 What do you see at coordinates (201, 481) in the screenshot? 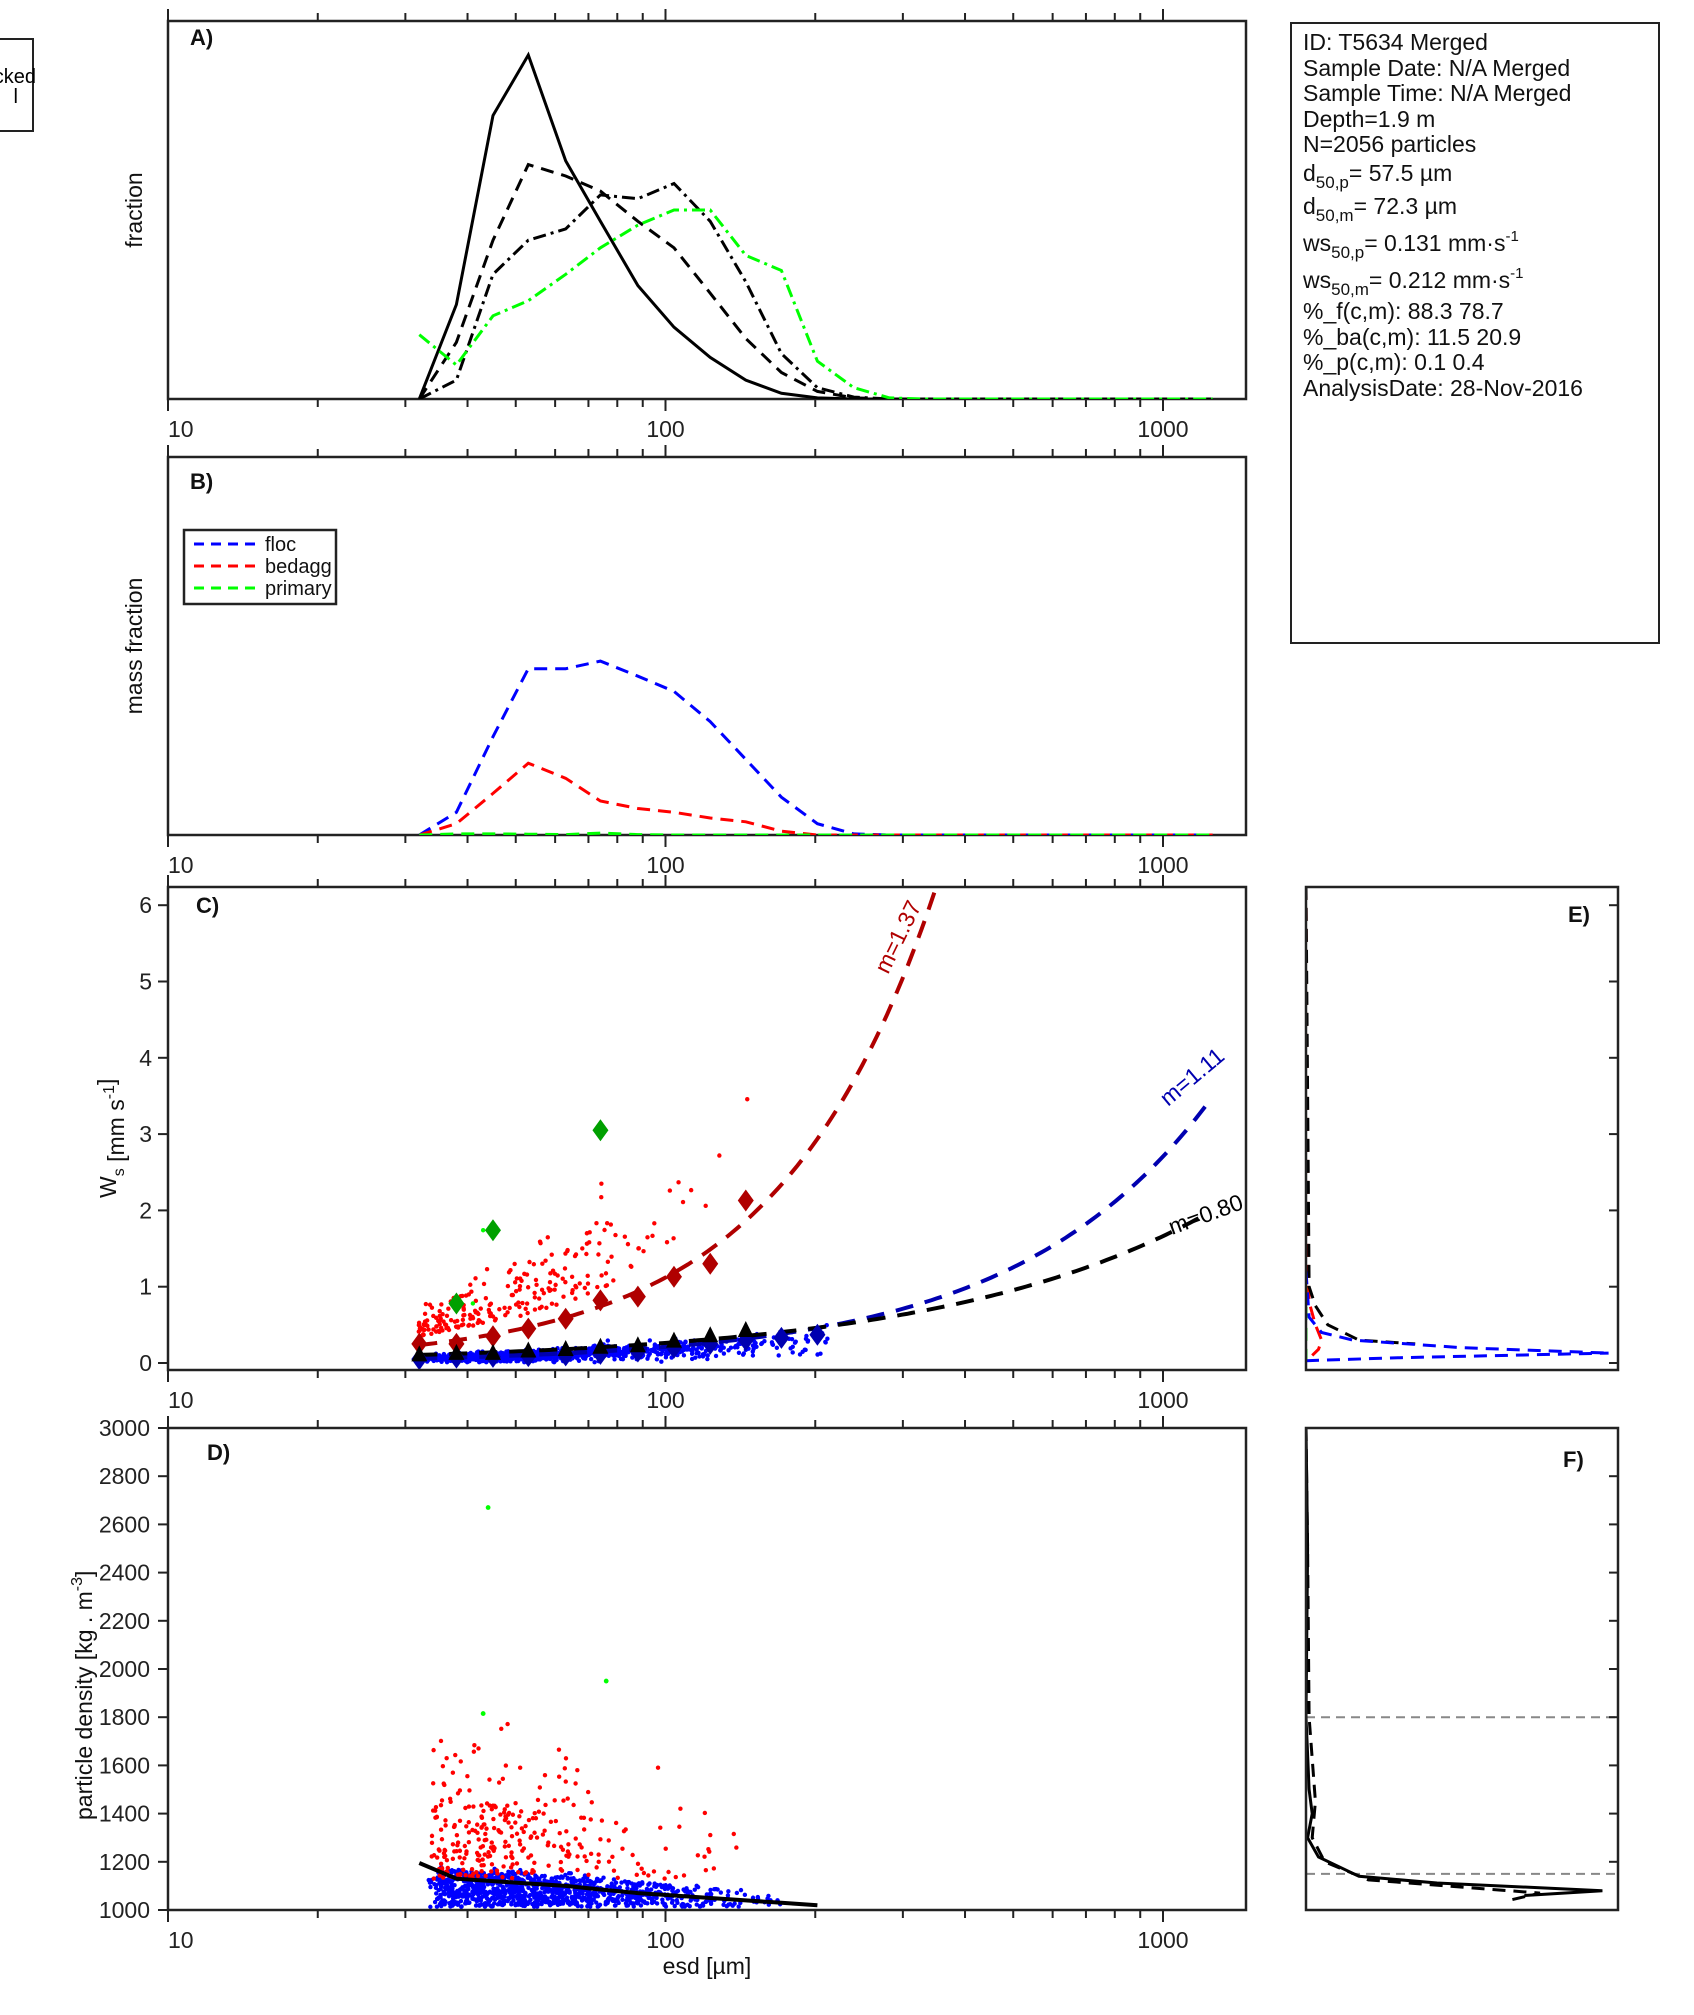
I see `panel-label: B)` at bounding box center [201, 481].